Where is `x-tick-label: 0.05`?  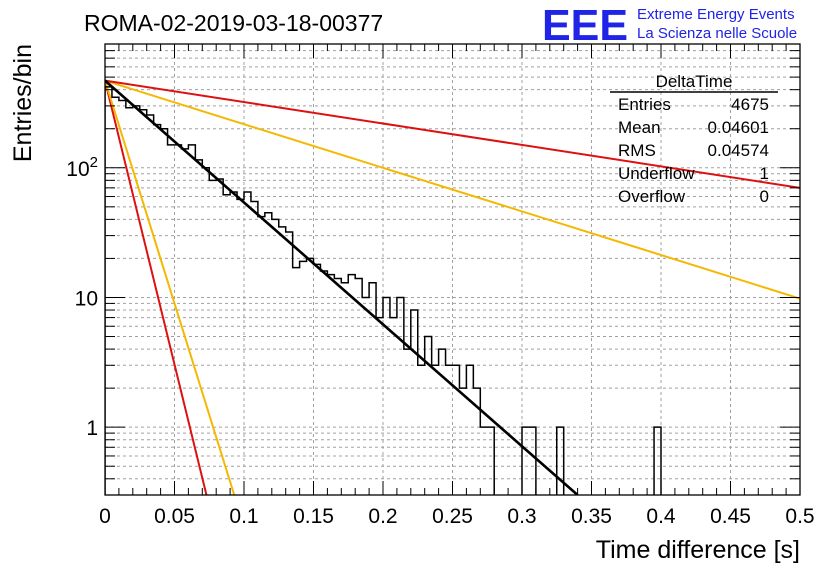 x-tick-label: 0.05 is located at coordinates (174, 516).